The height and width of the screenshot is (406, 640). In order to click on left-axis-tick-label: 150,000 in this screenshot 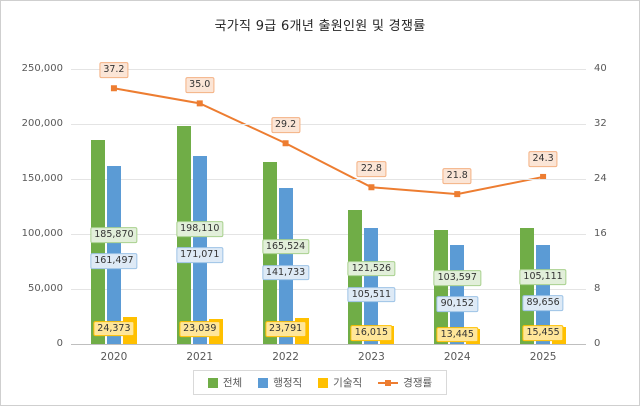, I will do `click(42, 178)`.